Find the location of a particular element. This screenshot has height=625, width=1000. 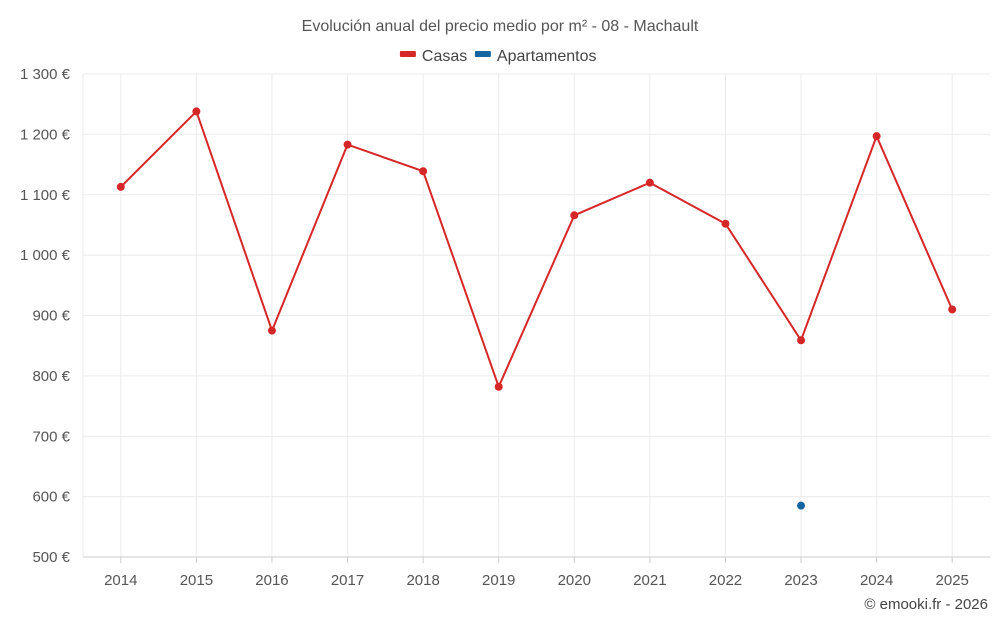

x-tick-label: 2014 is located at coordinates (120, 580).